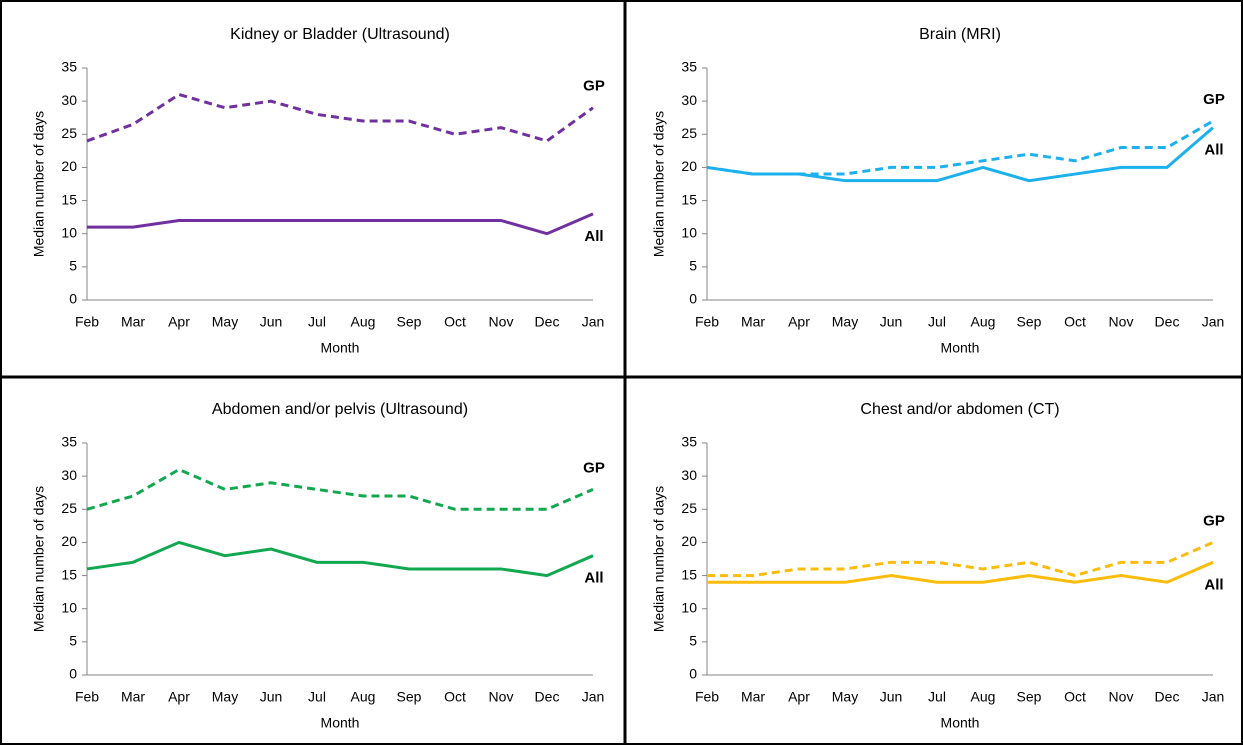  I want to click on chart-title: Kidney or Bladder (Ultrasound), so click(340, 34).